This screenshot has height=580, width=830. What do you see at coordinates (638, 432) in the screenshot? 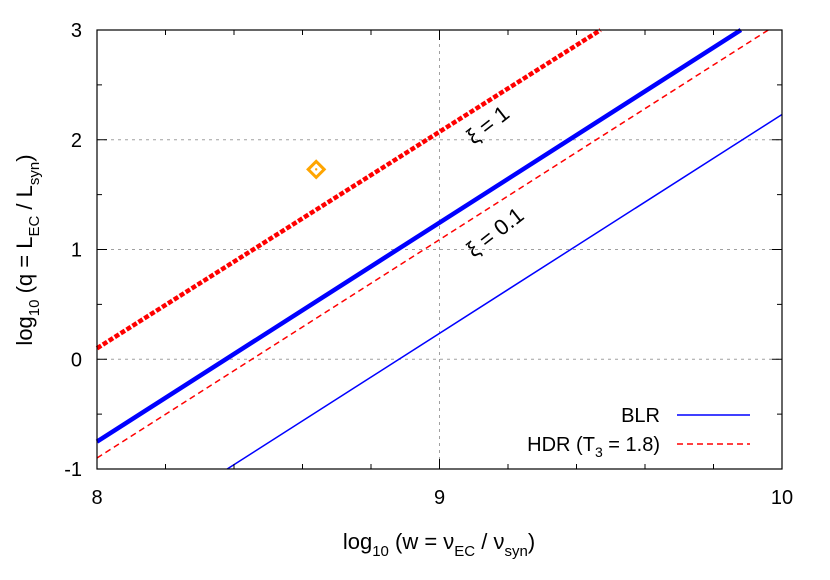
I see `legend: BLR HDR (T3 = 1.8)` at bounding box center [638, 432].